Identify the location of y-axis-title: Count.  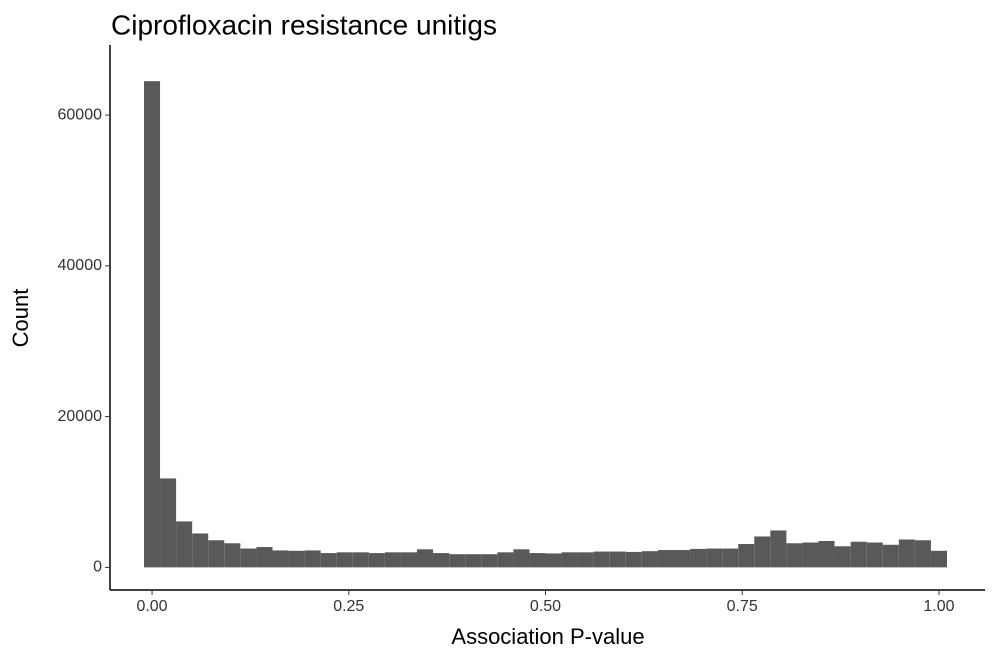
(20, 318).